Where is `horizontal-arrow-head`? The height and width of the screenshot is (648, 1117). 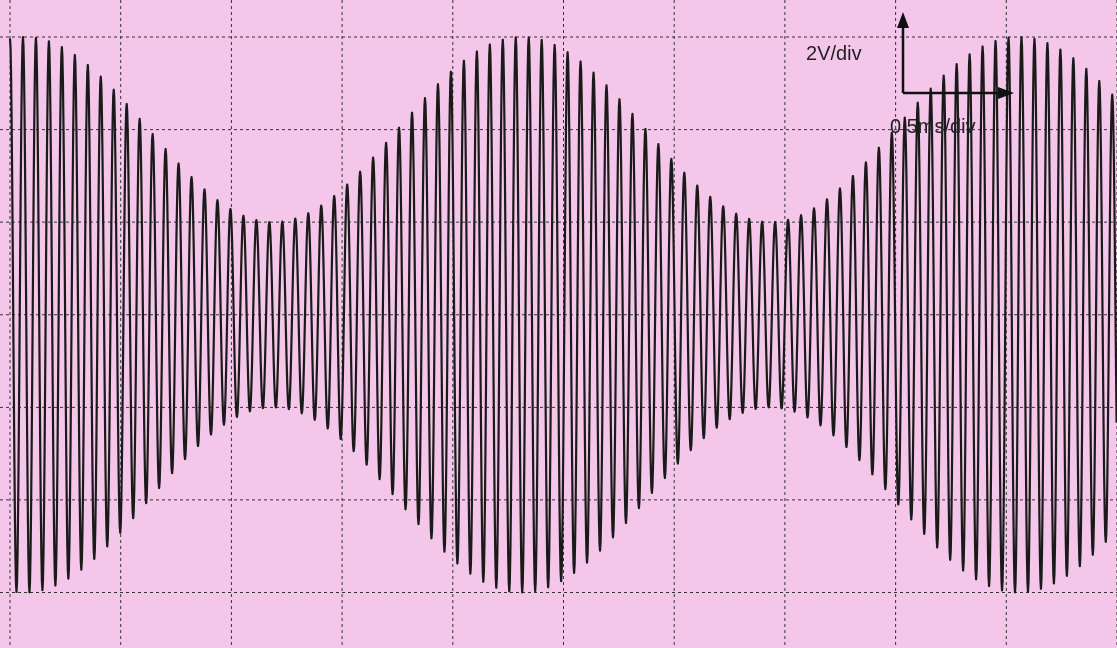
horizontal-arrow-head is located at coordinates (1006, 93).